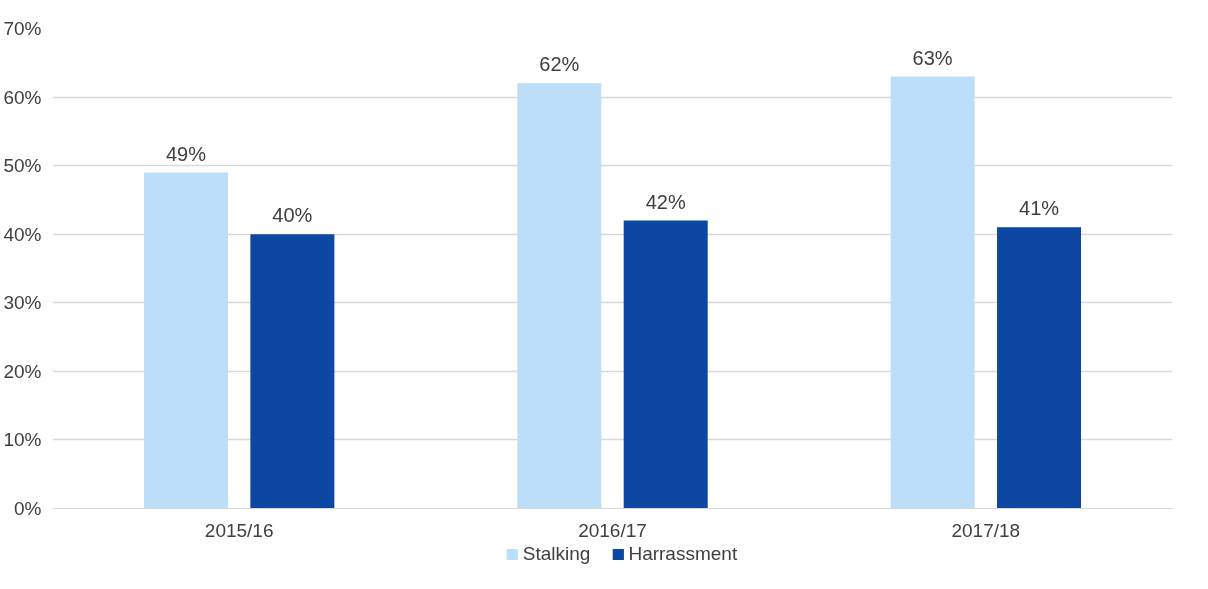 This screenshot has width=1208, height=589. I want to click on x-tick-label: 2015/16, so click(239, 530).